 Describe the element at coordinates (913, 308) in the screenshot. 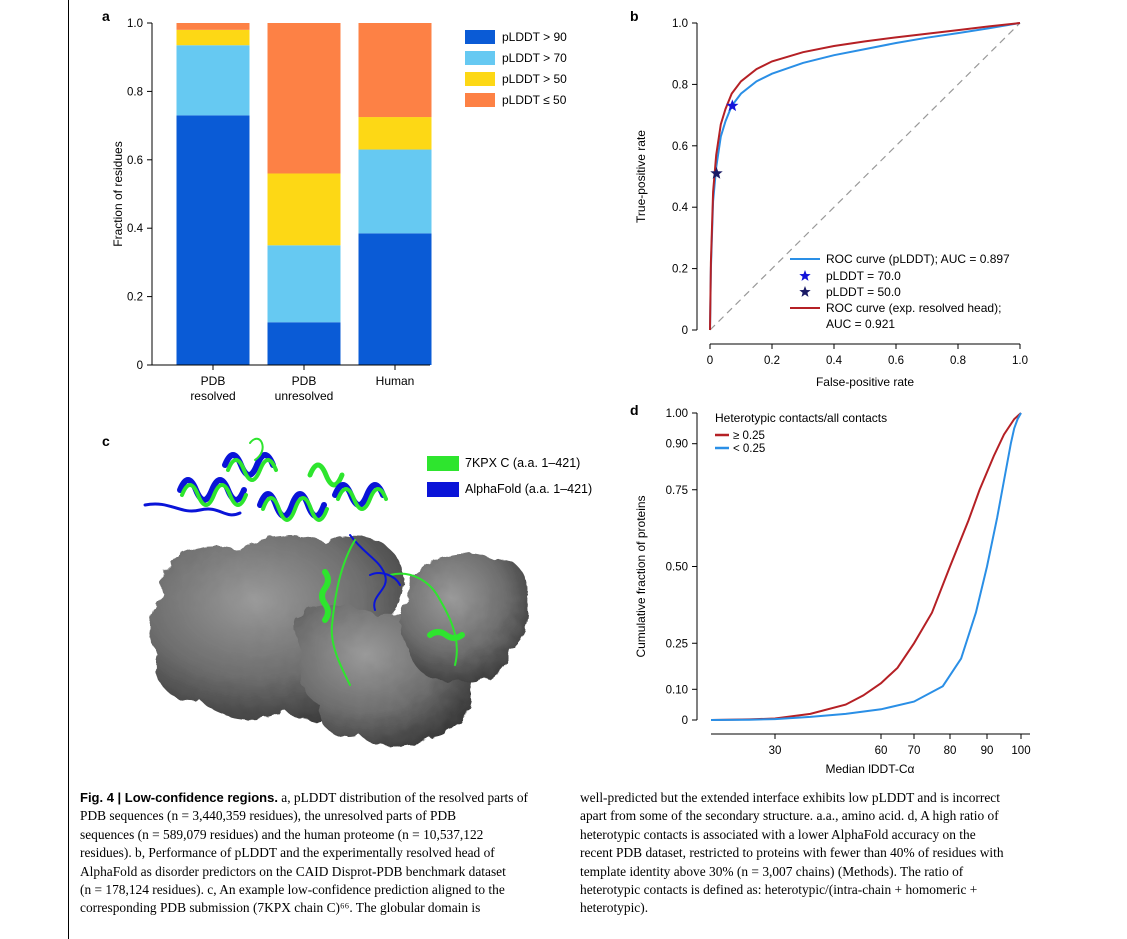

I see `legend-label-3: ROC curve (exp. resolved head);` at that location.